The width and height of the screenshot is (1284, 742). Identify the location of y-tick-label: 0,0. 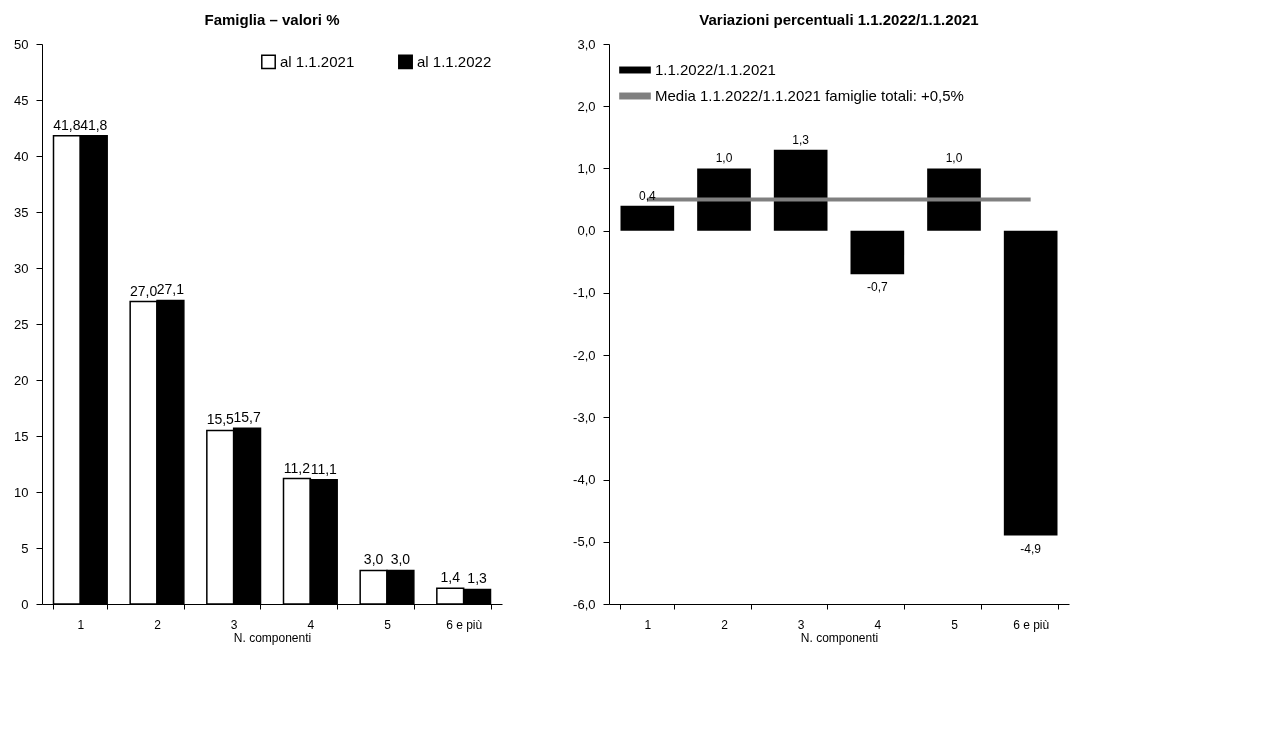
(586, 231).